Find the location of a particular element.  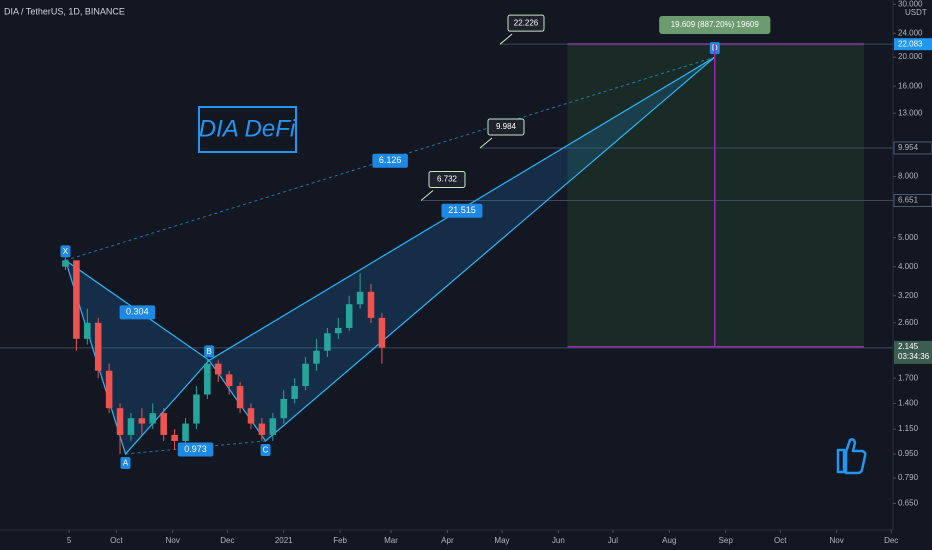

y-tick-label: 2.600 is located at coordinates (908, 322).